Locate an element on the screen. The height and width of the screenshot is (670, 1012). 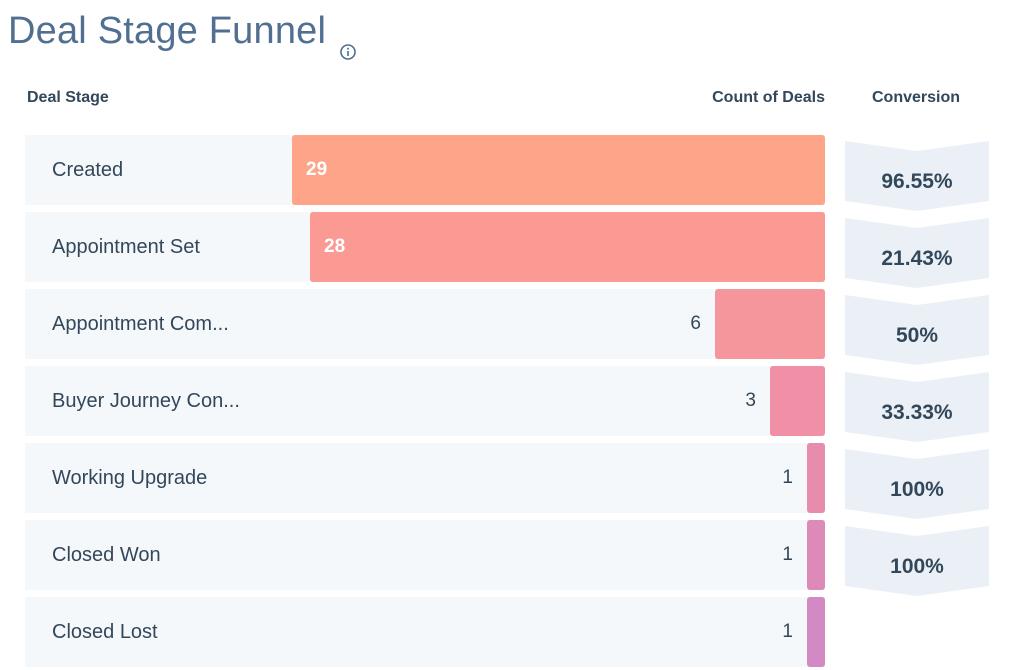
deal-count-label: 28 is located at coordinates (335, 246).